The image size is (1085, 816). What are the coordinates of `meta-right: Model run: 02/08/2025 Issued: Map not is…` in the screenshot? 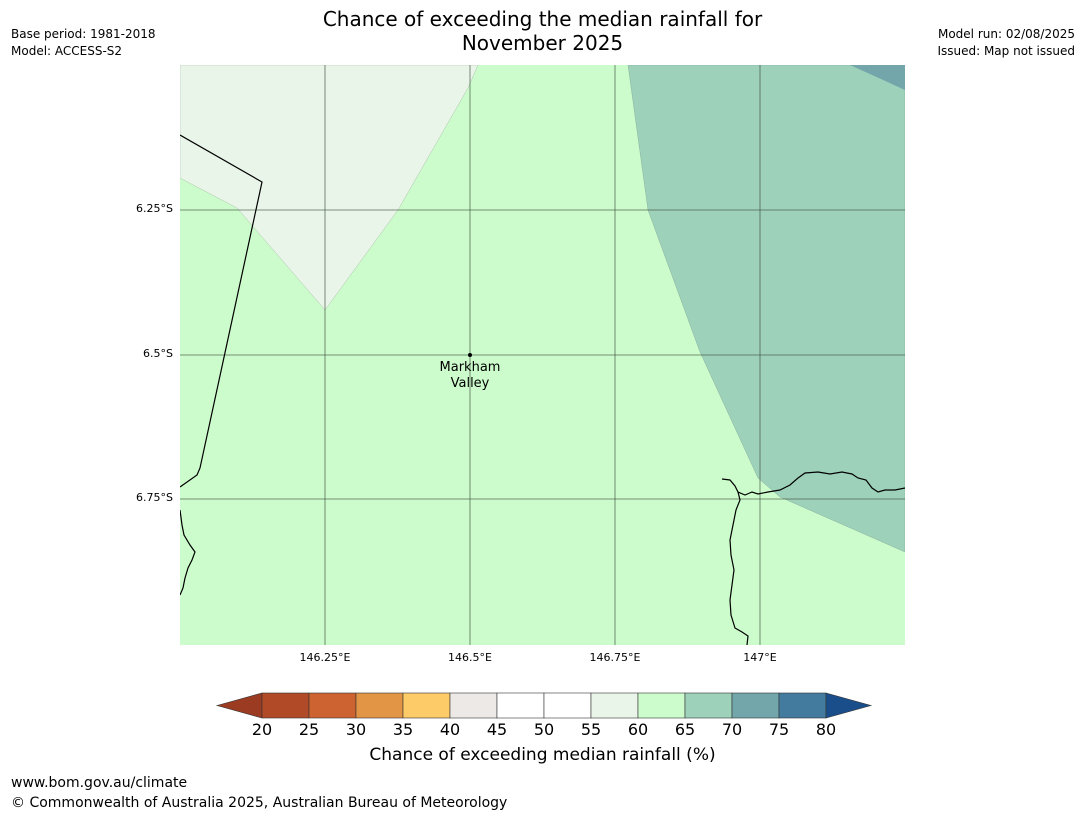 It's located at (1006, 43).